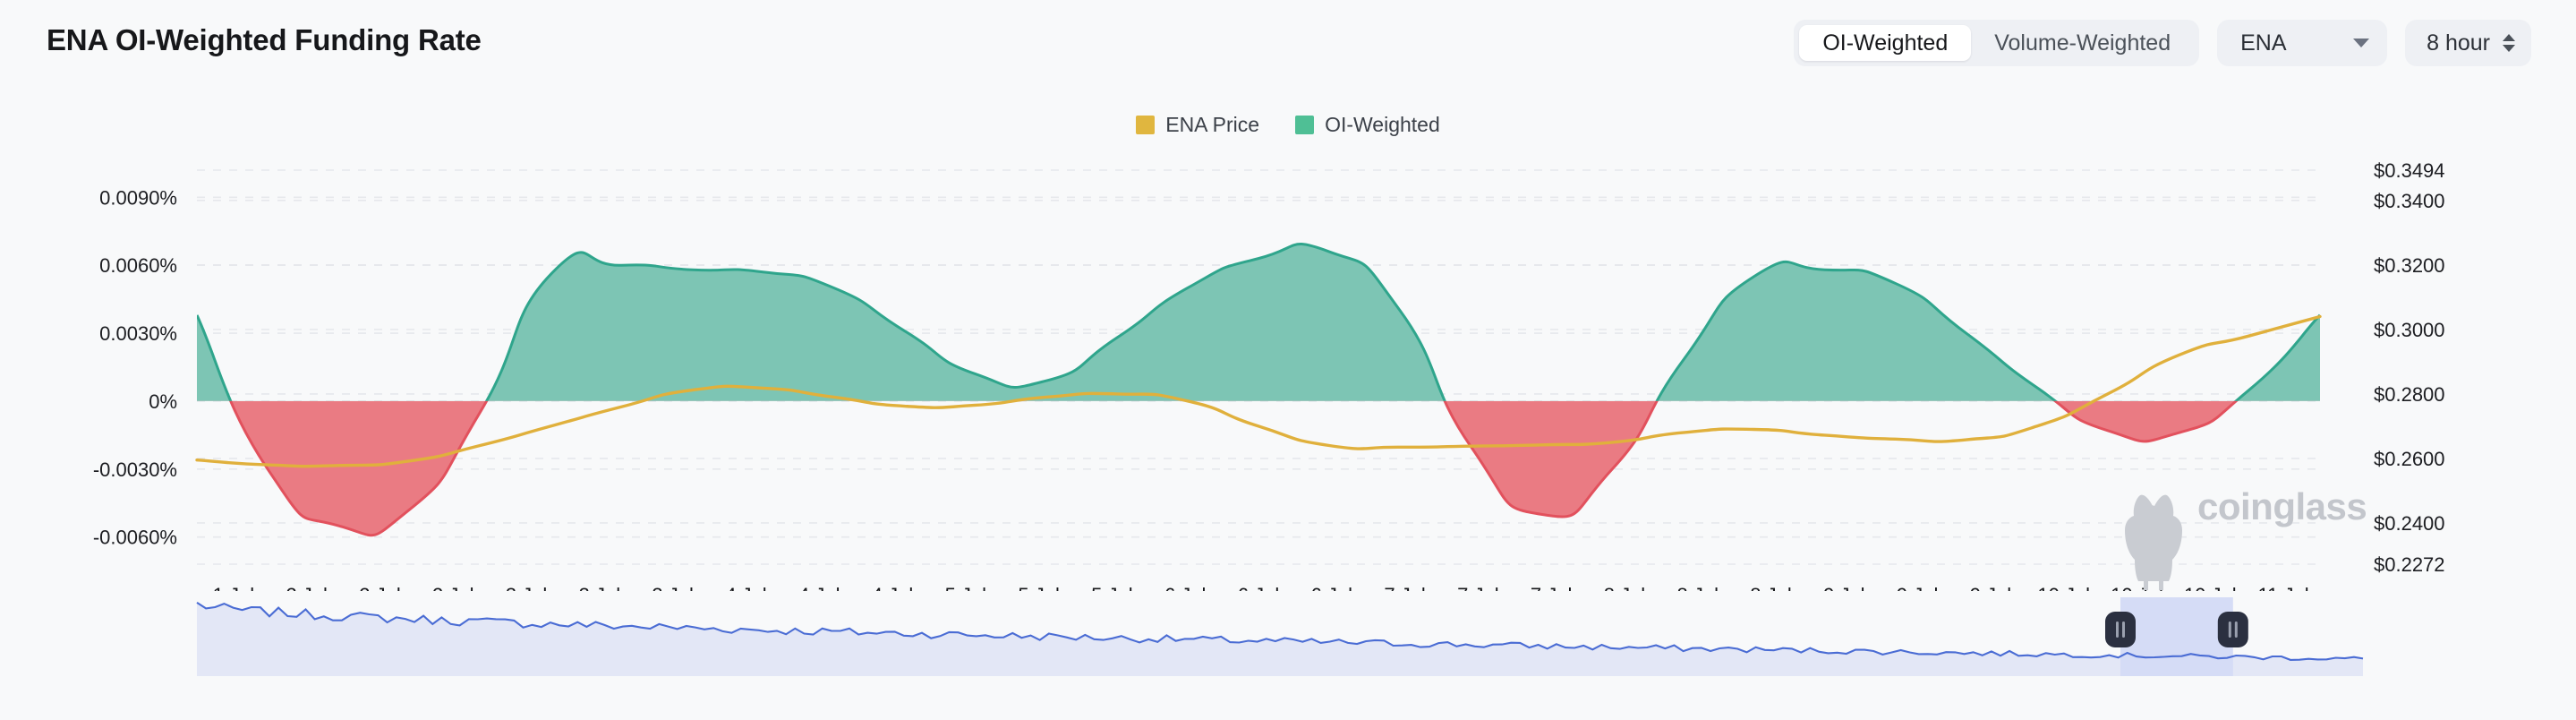 The width and height of the screenshot is (2576, 720). I want to click on legend-label: ENA Price, so click(1212, 125).